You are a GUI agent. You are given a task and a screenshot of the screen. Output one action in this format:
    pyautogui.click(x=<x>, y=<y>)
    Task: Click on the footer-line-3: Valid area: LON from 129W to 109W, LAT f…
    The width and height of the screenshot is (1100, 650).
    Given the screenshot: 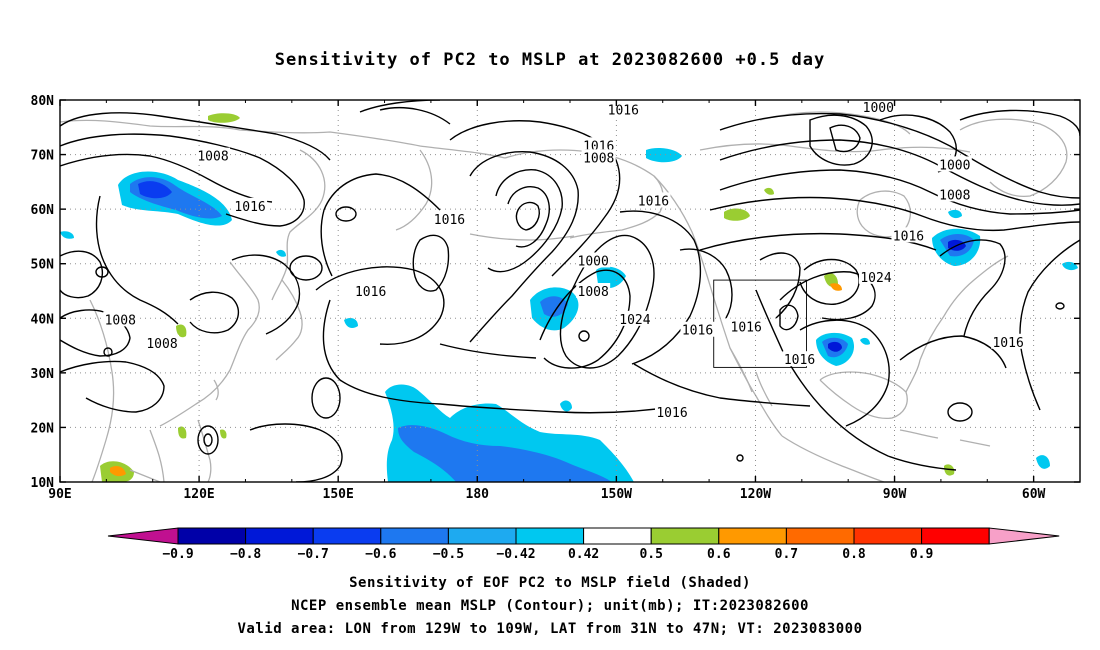 What is the action you would take?
    pyautogui.click(x=550, y=629)
    